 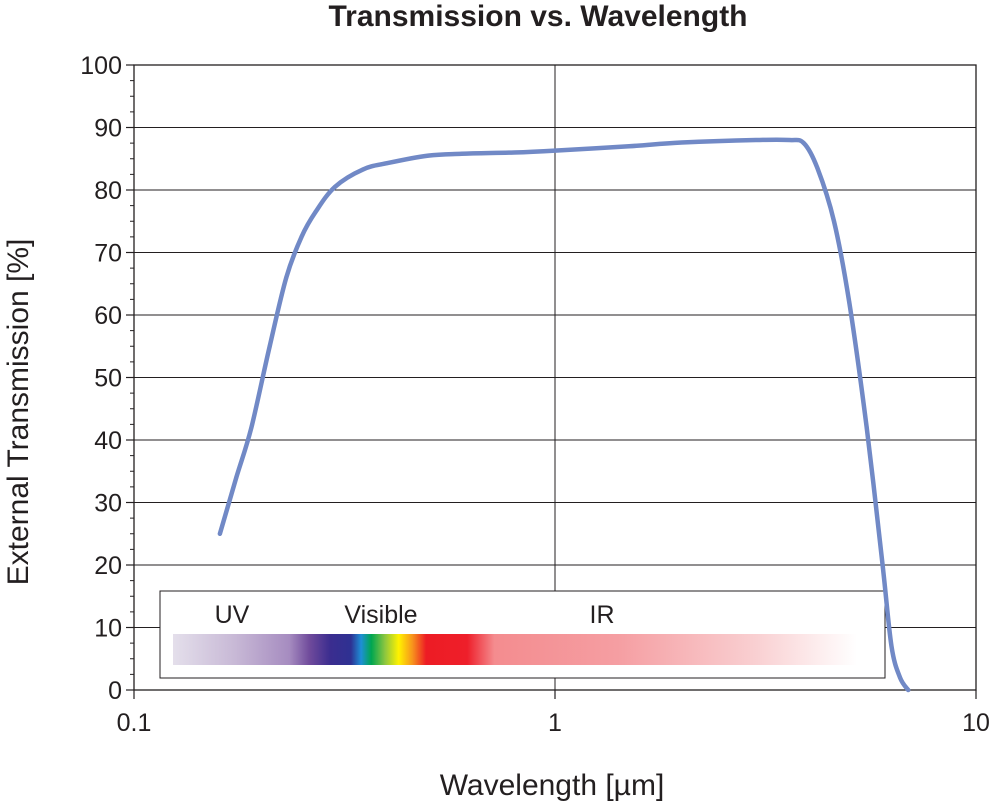 I want to click on x-tick-label: 10, so click(x=976, y=723).